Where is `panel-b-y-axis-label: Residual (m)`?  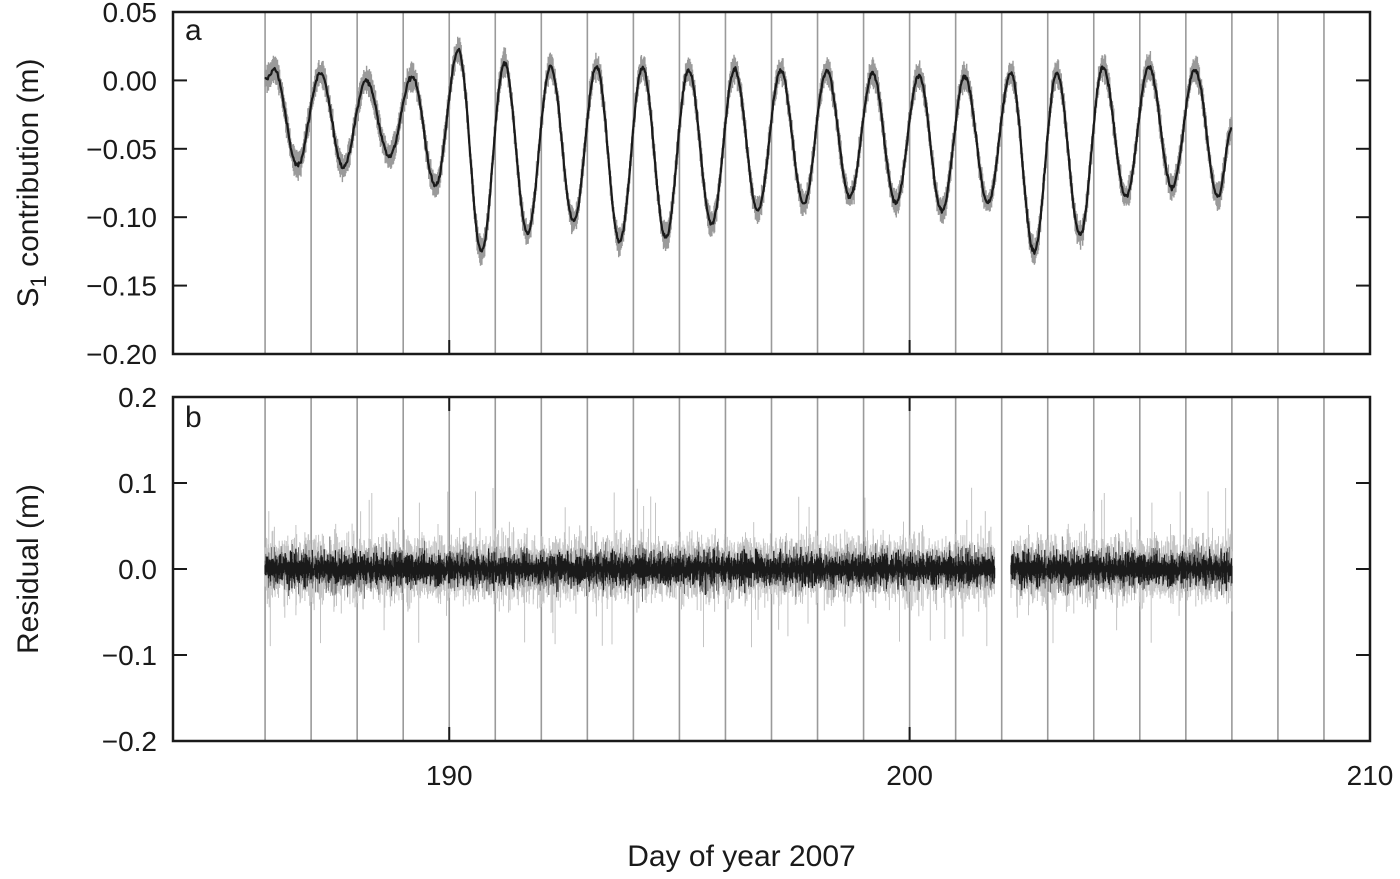
panel-b-y-axis-label: Residual (m) is located at coordinates (28, 569).